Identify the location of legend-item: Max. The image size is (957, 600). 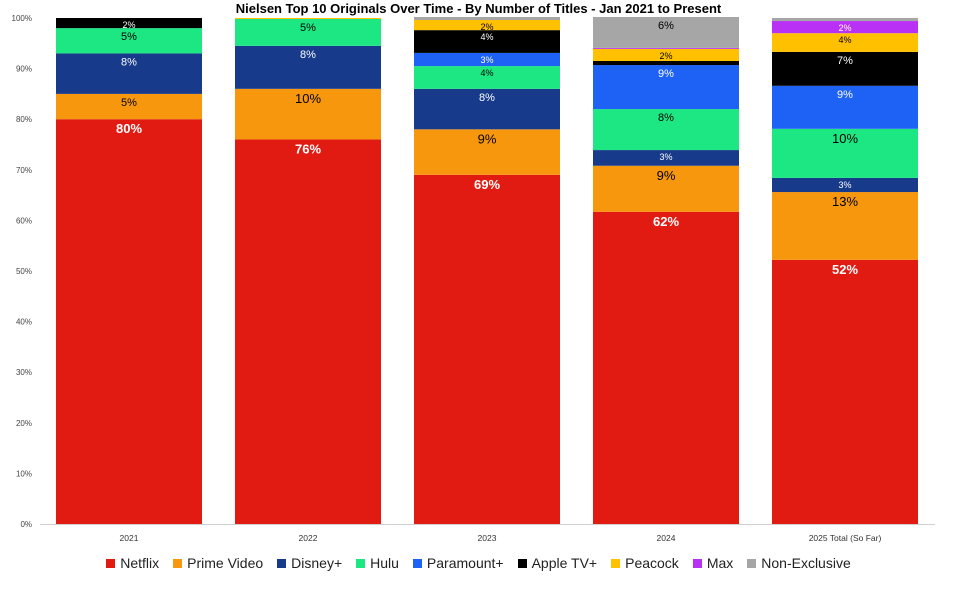
(712, 563).